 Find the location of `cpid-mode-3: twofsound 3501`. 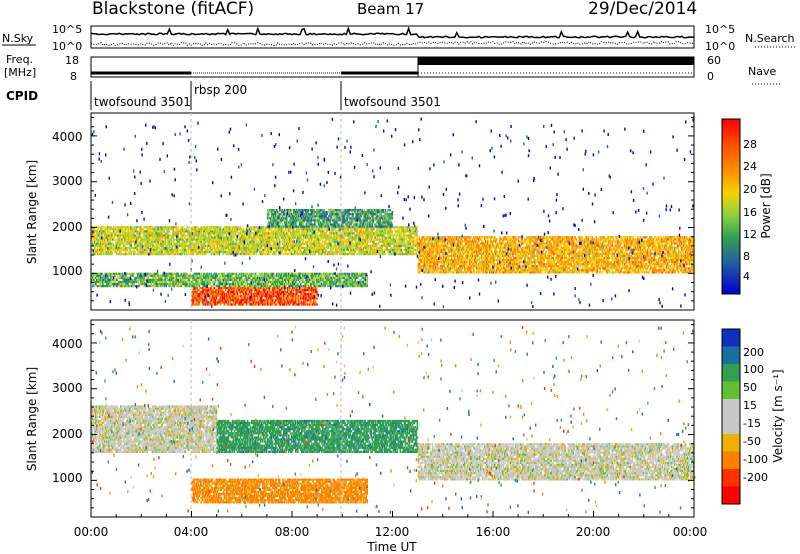

cpid-mode-3: twofsound 3501 is located at coordinates (392, 102).